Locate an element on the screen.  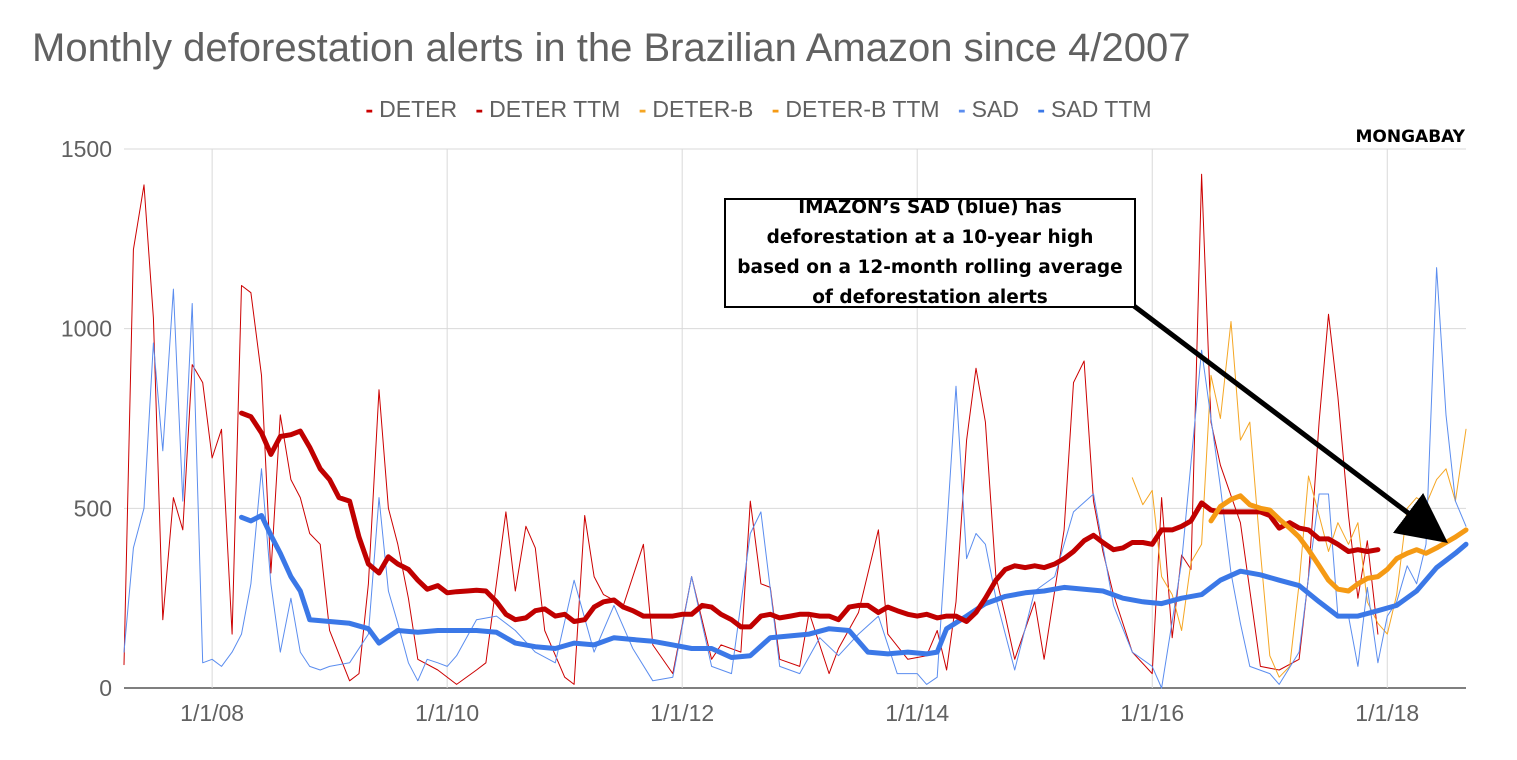
legend-item-deter: - DETER is located at coordinates (411, 109).